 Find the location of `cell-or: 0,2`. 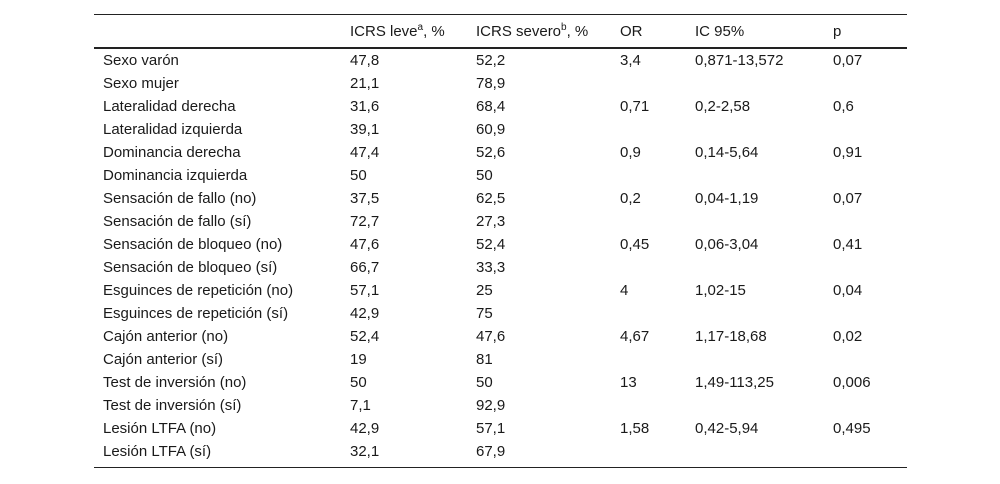

cell-or: 0,2 is located at coordinates (630, 198).